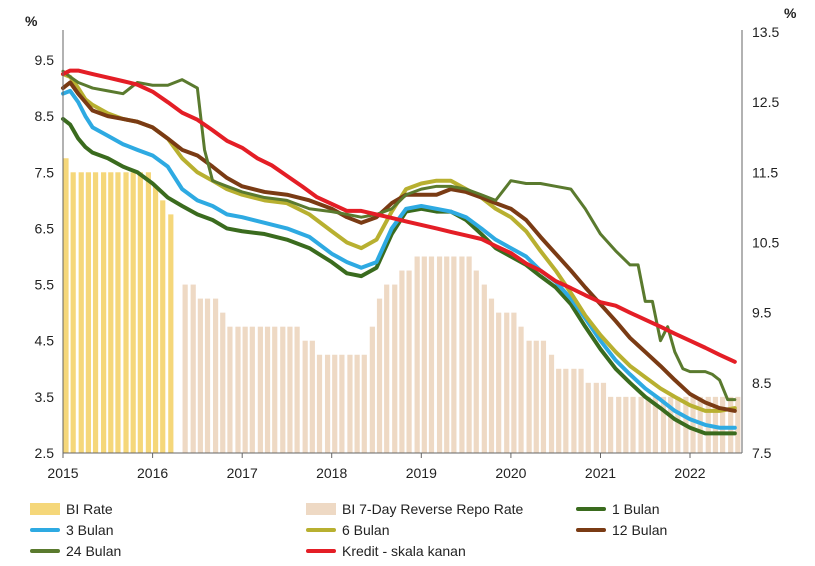 The height and width of the screenshot is (566, 815). What do you see at coordinates (321, 551) in the screenshot?
I see `legend-line-kredit` at bounding box center [321, 551].